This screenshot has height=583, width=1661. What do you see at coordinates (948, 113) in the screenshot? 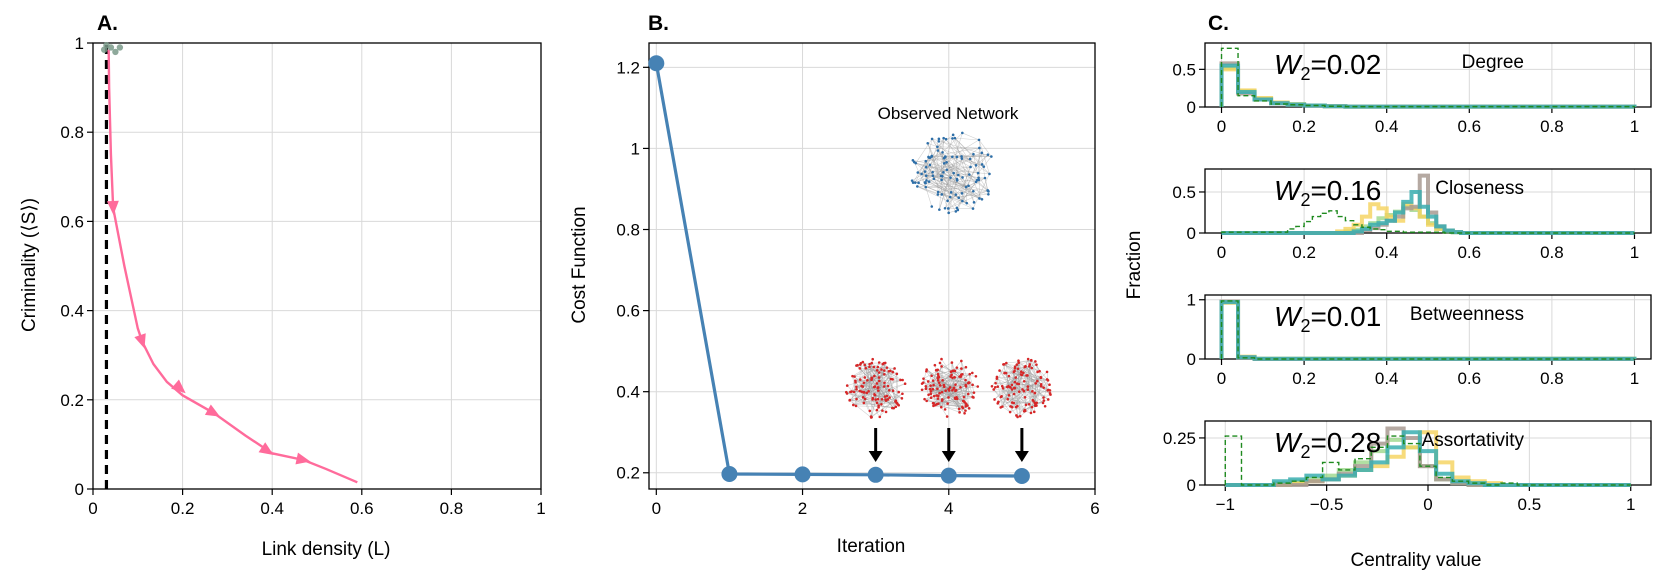
I see `observed-network-label: Observed Network` at bounding box center [948, 113].